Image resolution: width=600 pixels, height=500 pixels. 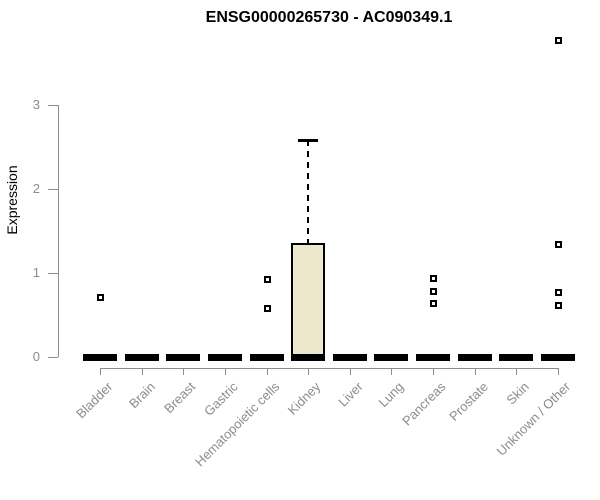 What do you see at coordinates (517, 393) in the screenshot?
I see `x-tick-label: Skin` at bounding box center [517, 393].